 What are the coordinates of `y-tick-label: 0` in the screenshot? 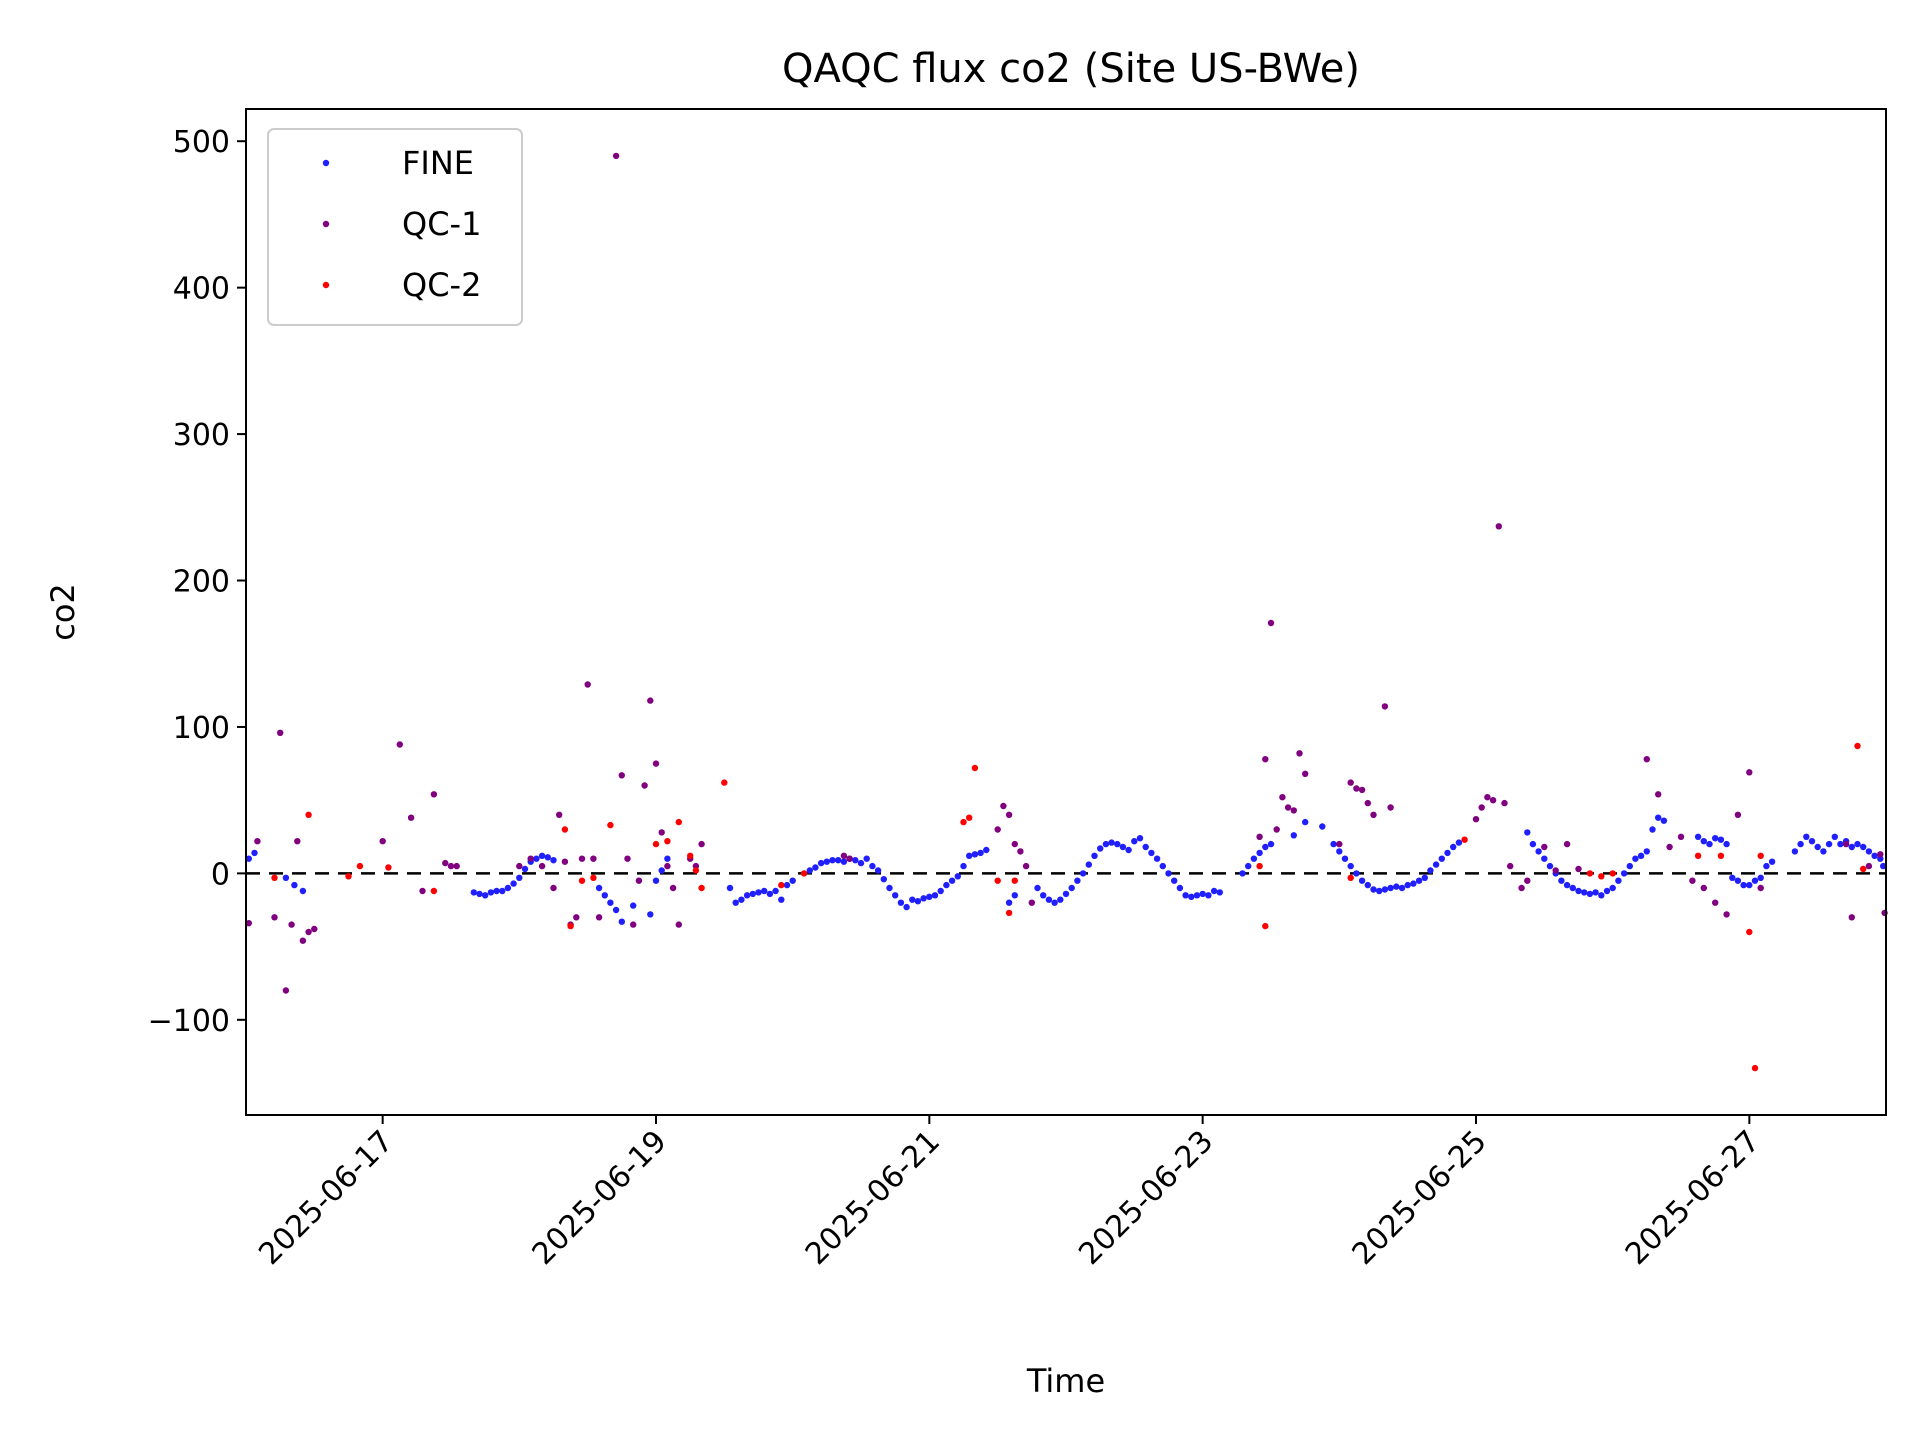 It's located at (220, 874).